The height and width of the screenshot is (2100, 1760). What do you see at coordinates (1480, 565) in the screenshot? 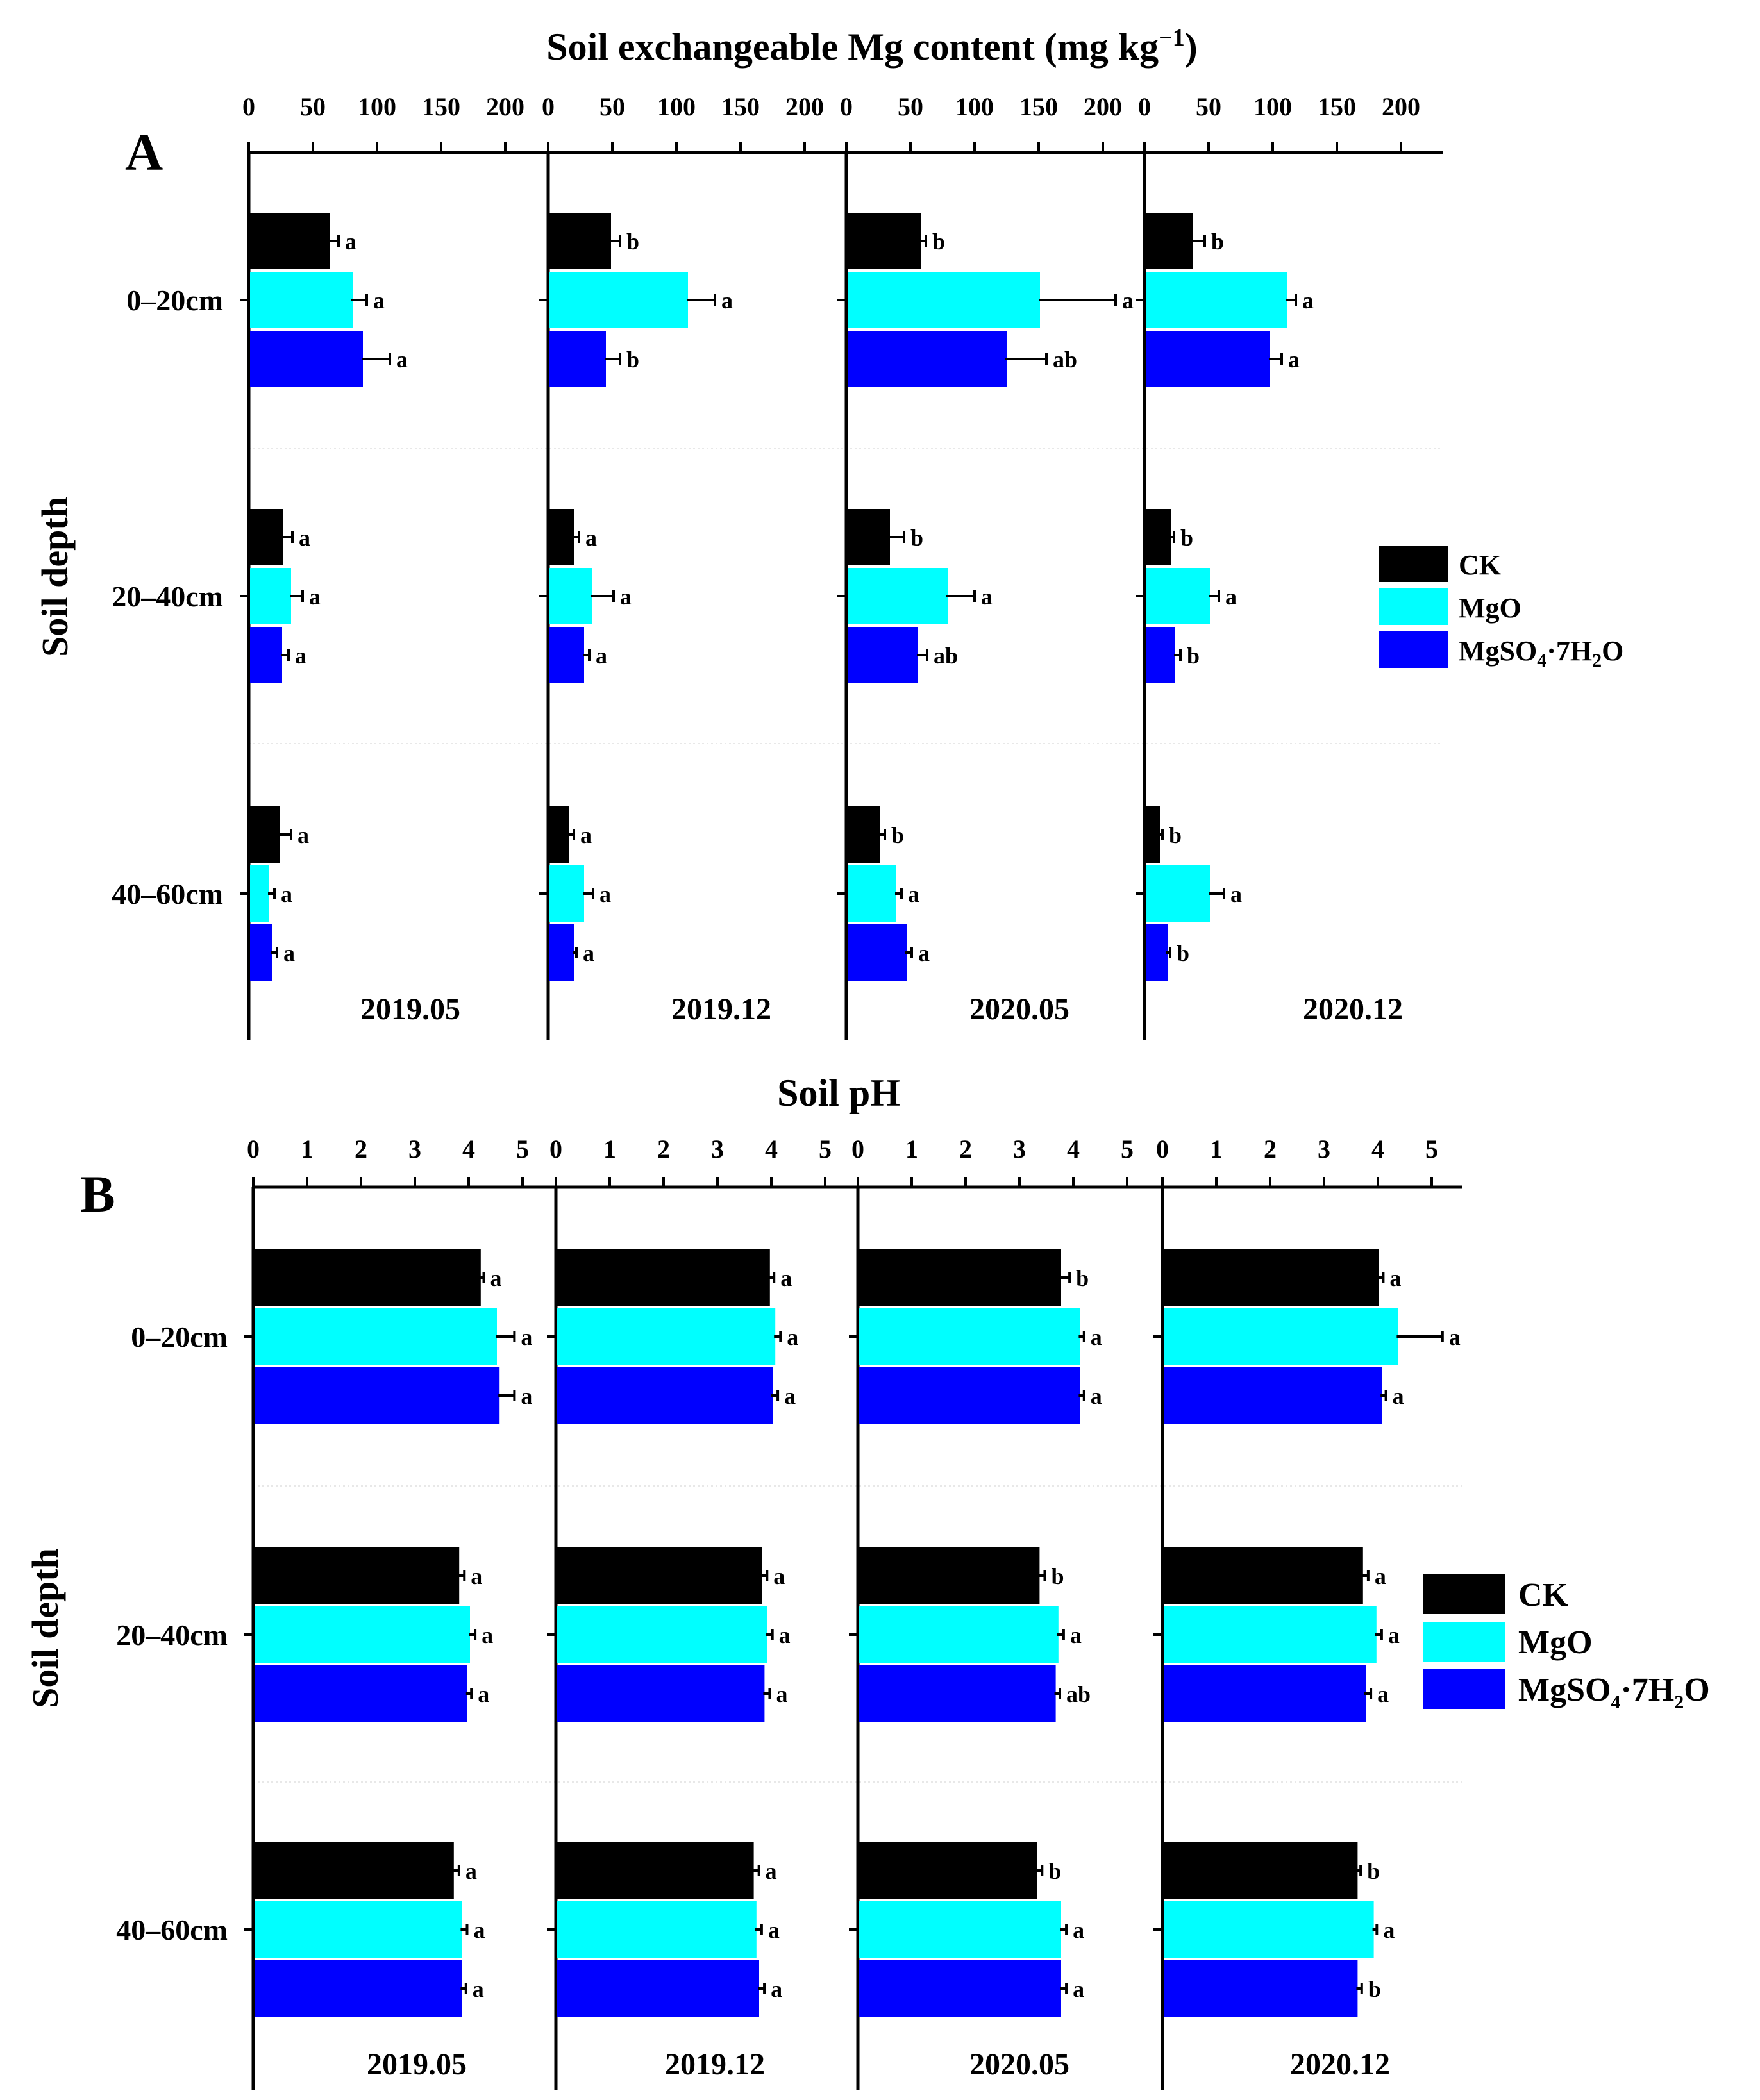
I see `legend-a-ck: CK` at bounding box center [1480, 565].